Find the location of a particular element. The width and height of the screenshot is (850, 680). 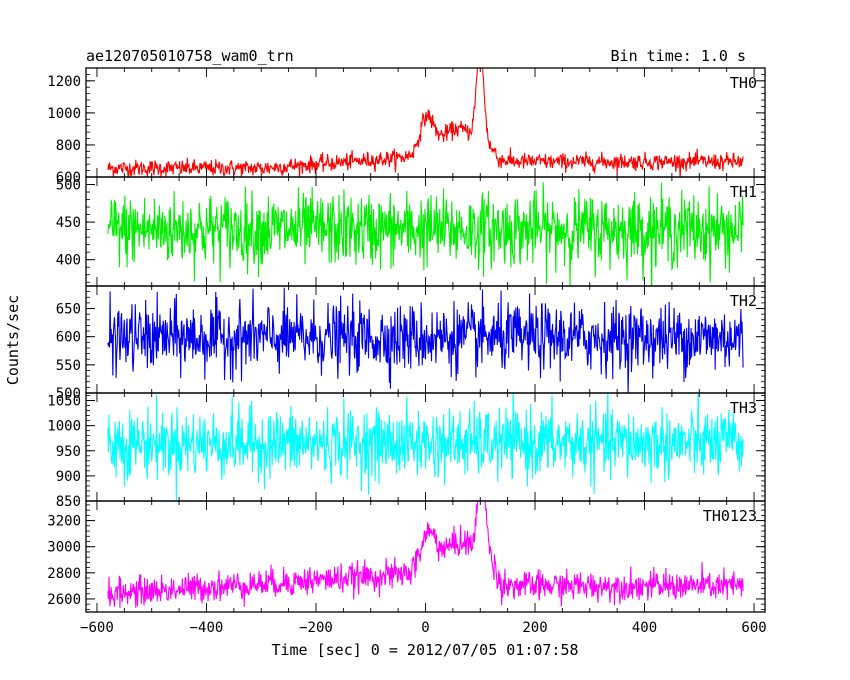

y-axis-label: Counts/sec is located at coordinates (13, 340).